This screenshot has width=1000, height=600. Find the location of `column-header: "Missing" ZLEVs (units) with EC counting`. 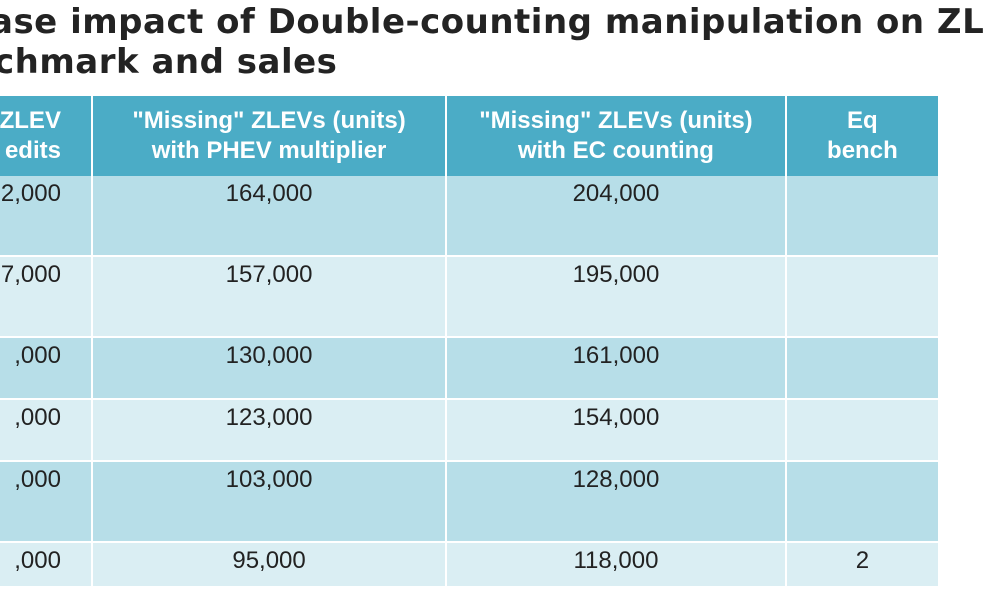

column-header: "Missing" ZLEVs (units) with EC counting is located at coordinates (616, 136).